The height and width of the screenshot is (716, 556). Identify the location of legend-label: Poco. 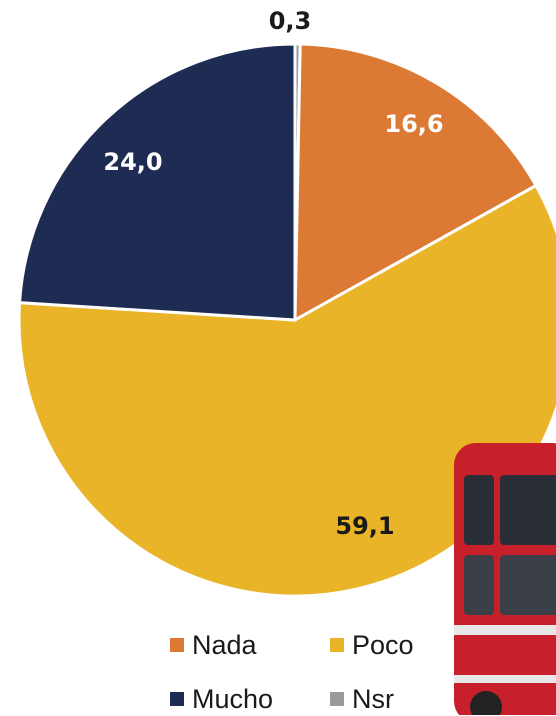
(383, 644).